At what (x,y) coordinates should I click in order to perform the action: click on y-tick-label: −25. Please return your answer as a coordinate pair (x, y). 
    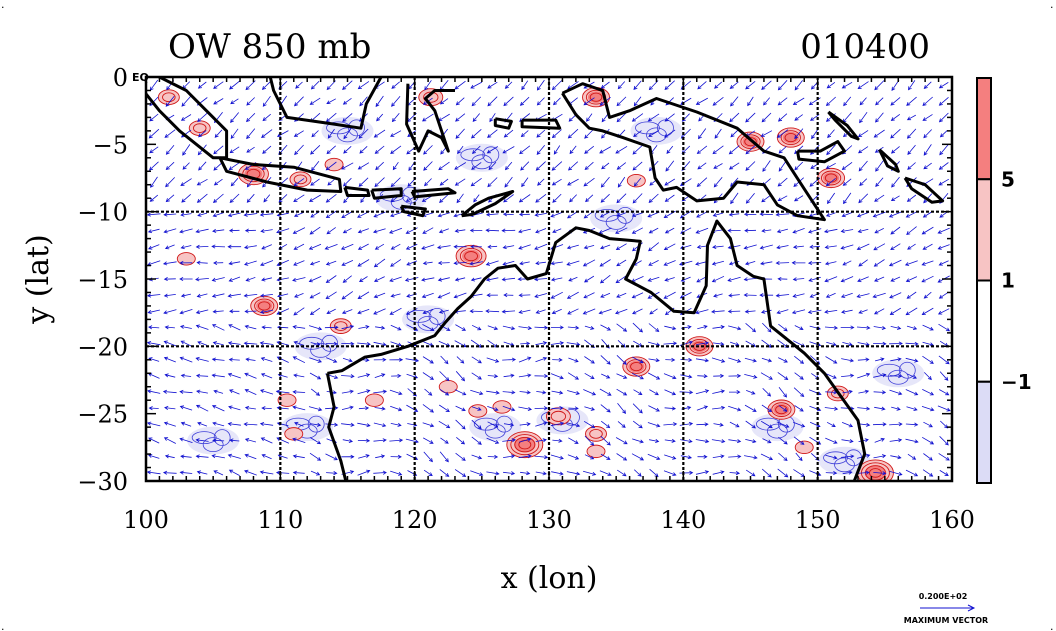
    Looking at the image, I should click on (102, 415).